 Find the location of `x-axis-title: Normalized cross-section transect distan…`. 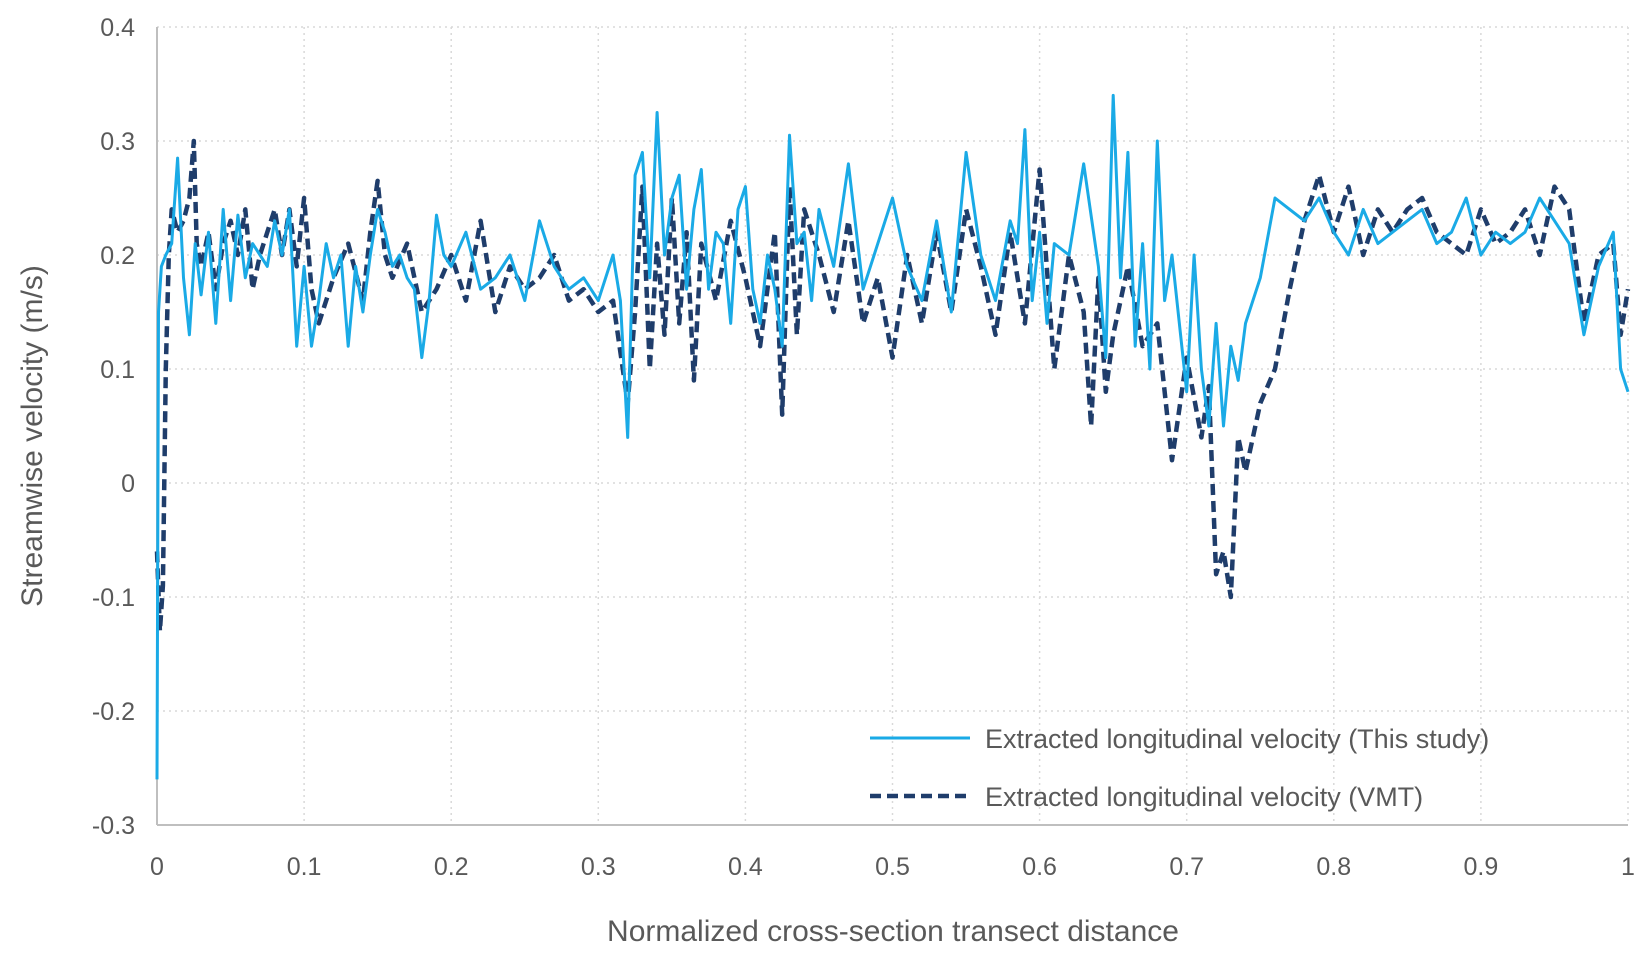

x-axis-title: Normalized cross-section transect distan… is located at coordinates (893, 931).